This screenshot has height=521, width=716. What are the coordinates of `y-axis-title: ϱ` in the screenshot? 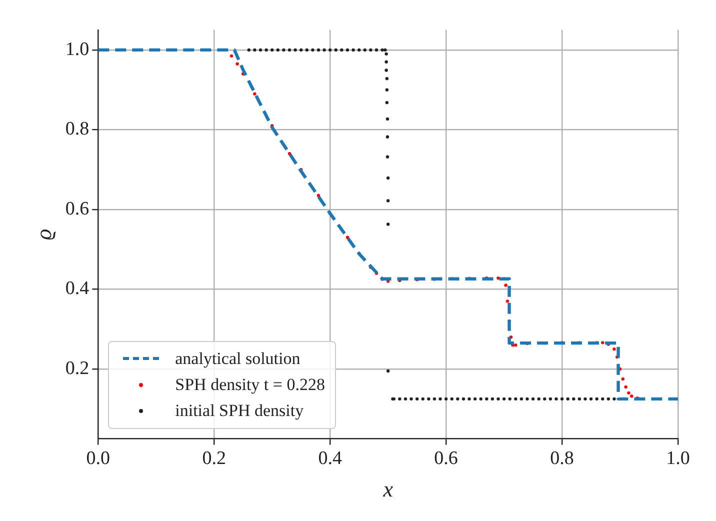 It's located at (43, 234).